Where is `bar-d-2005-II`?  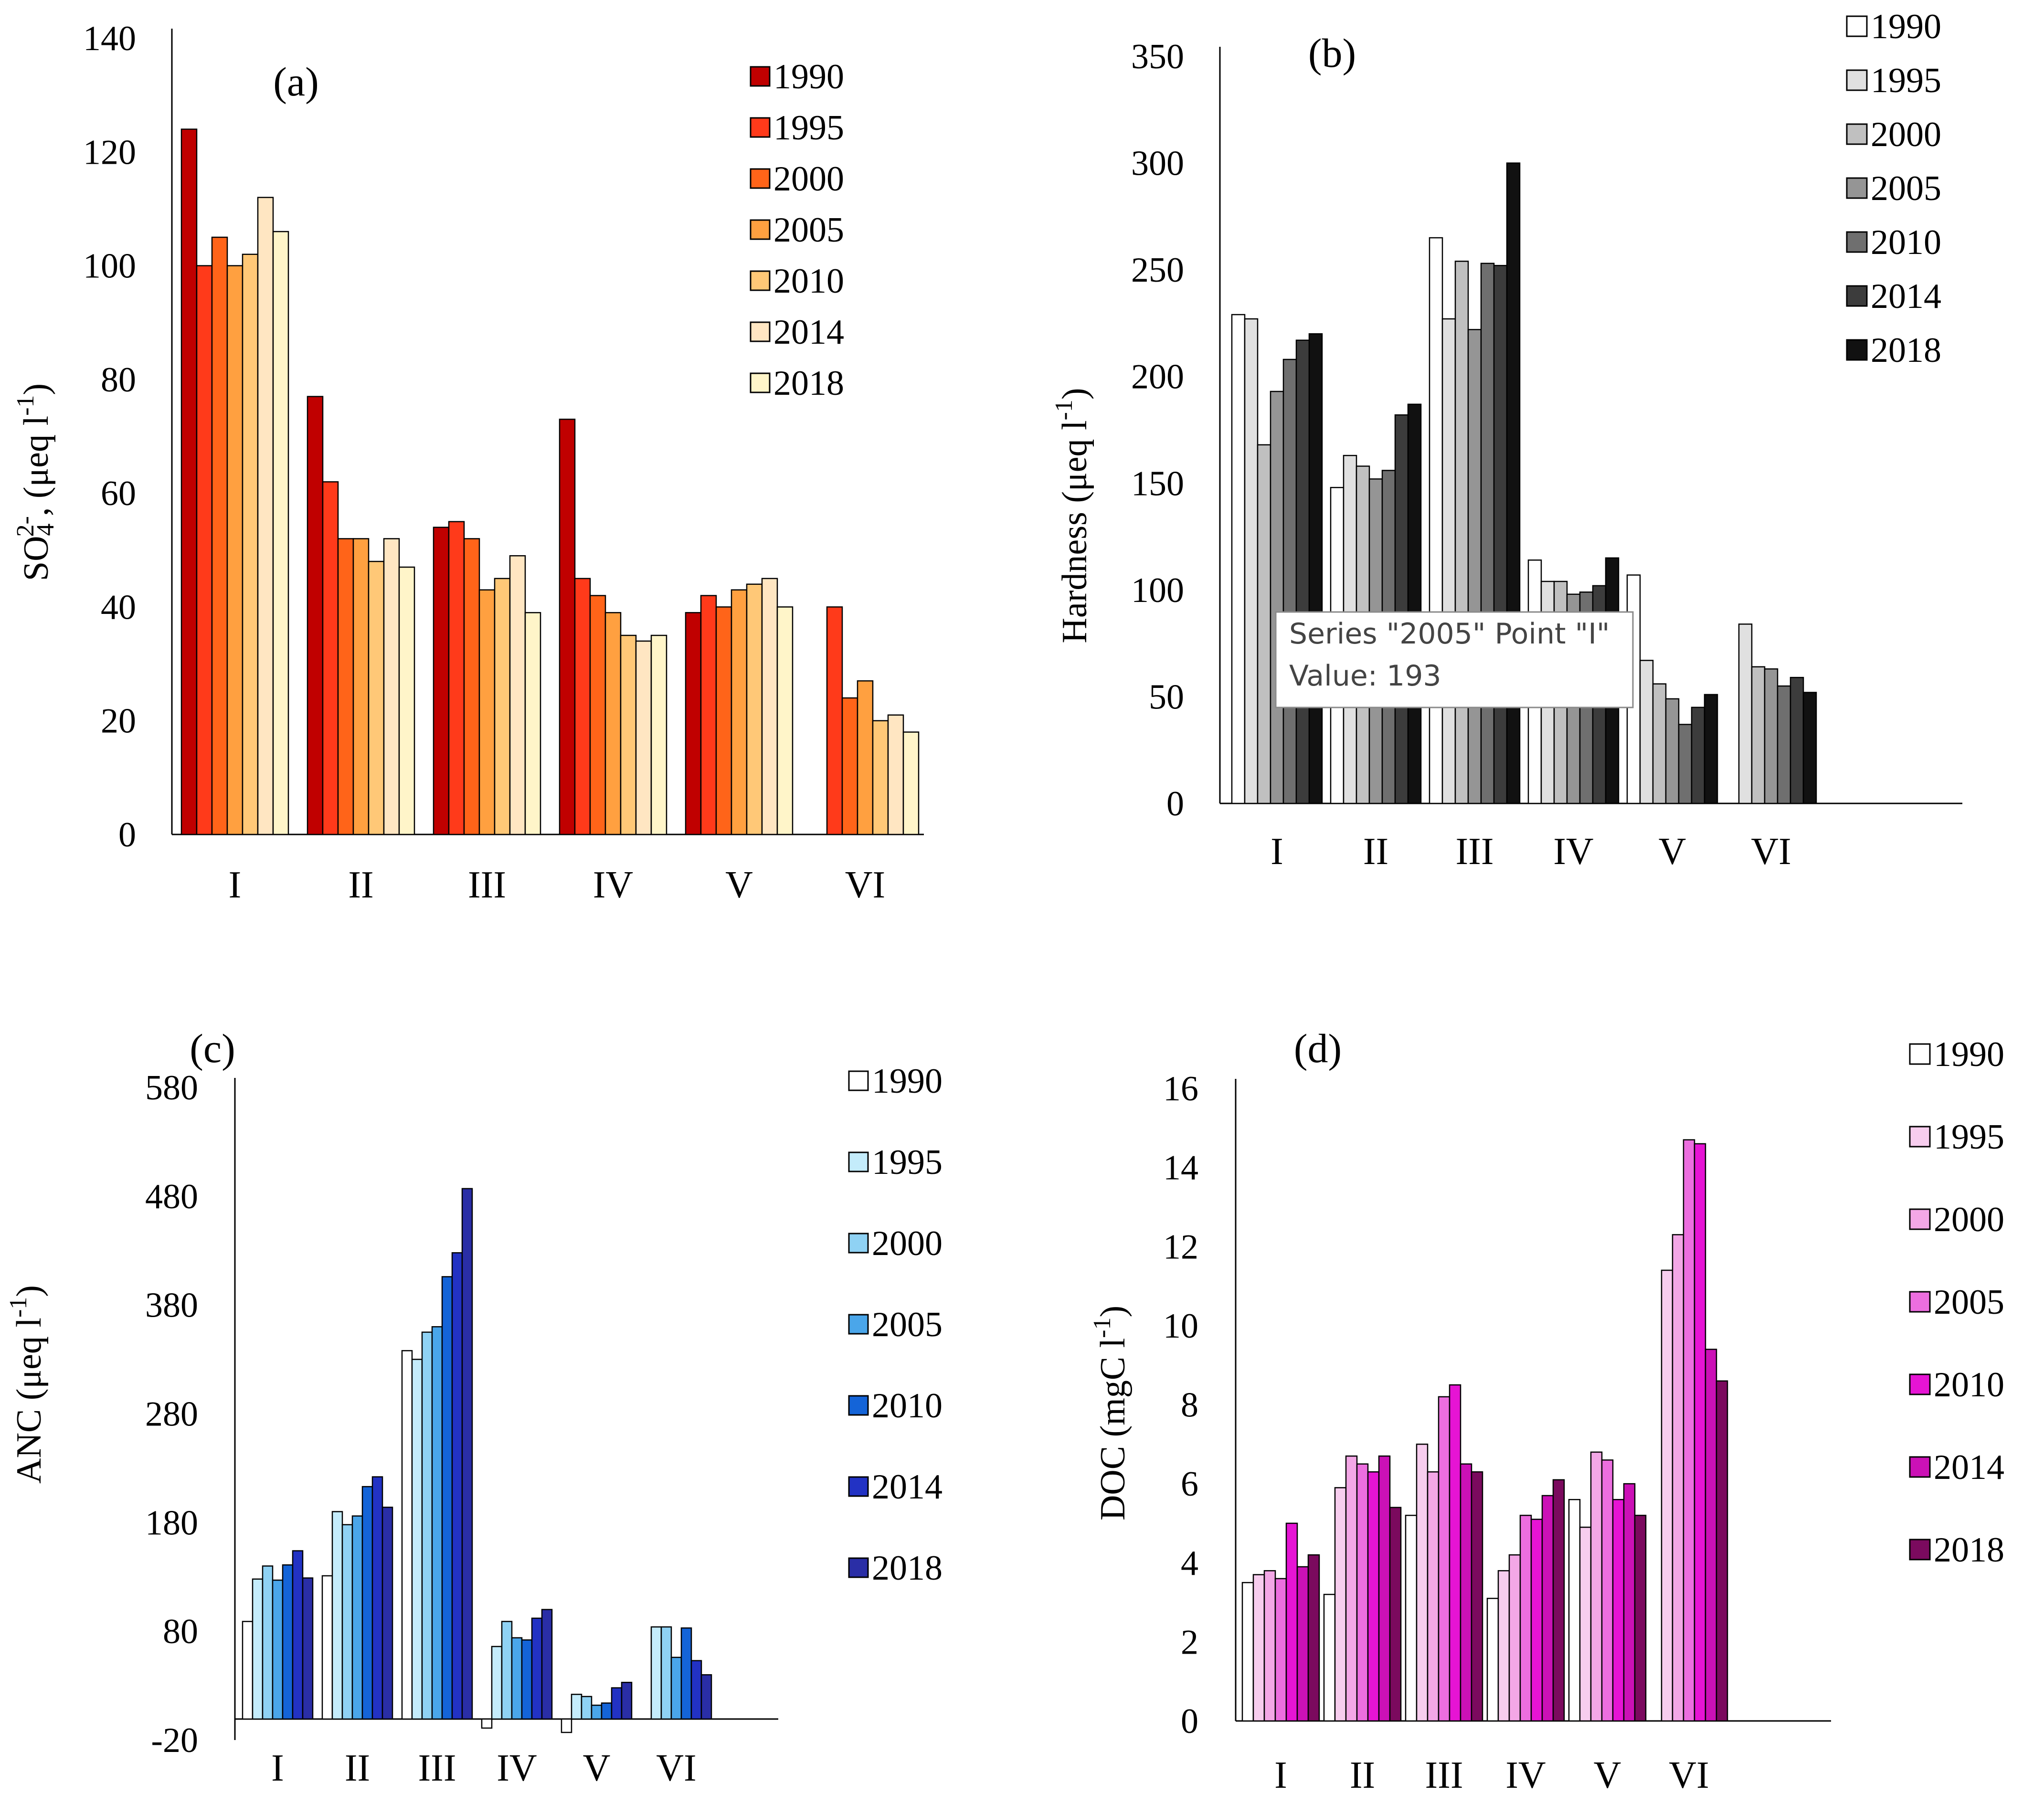 bar-d-2005-II is located at coordinates (1362, 1592).